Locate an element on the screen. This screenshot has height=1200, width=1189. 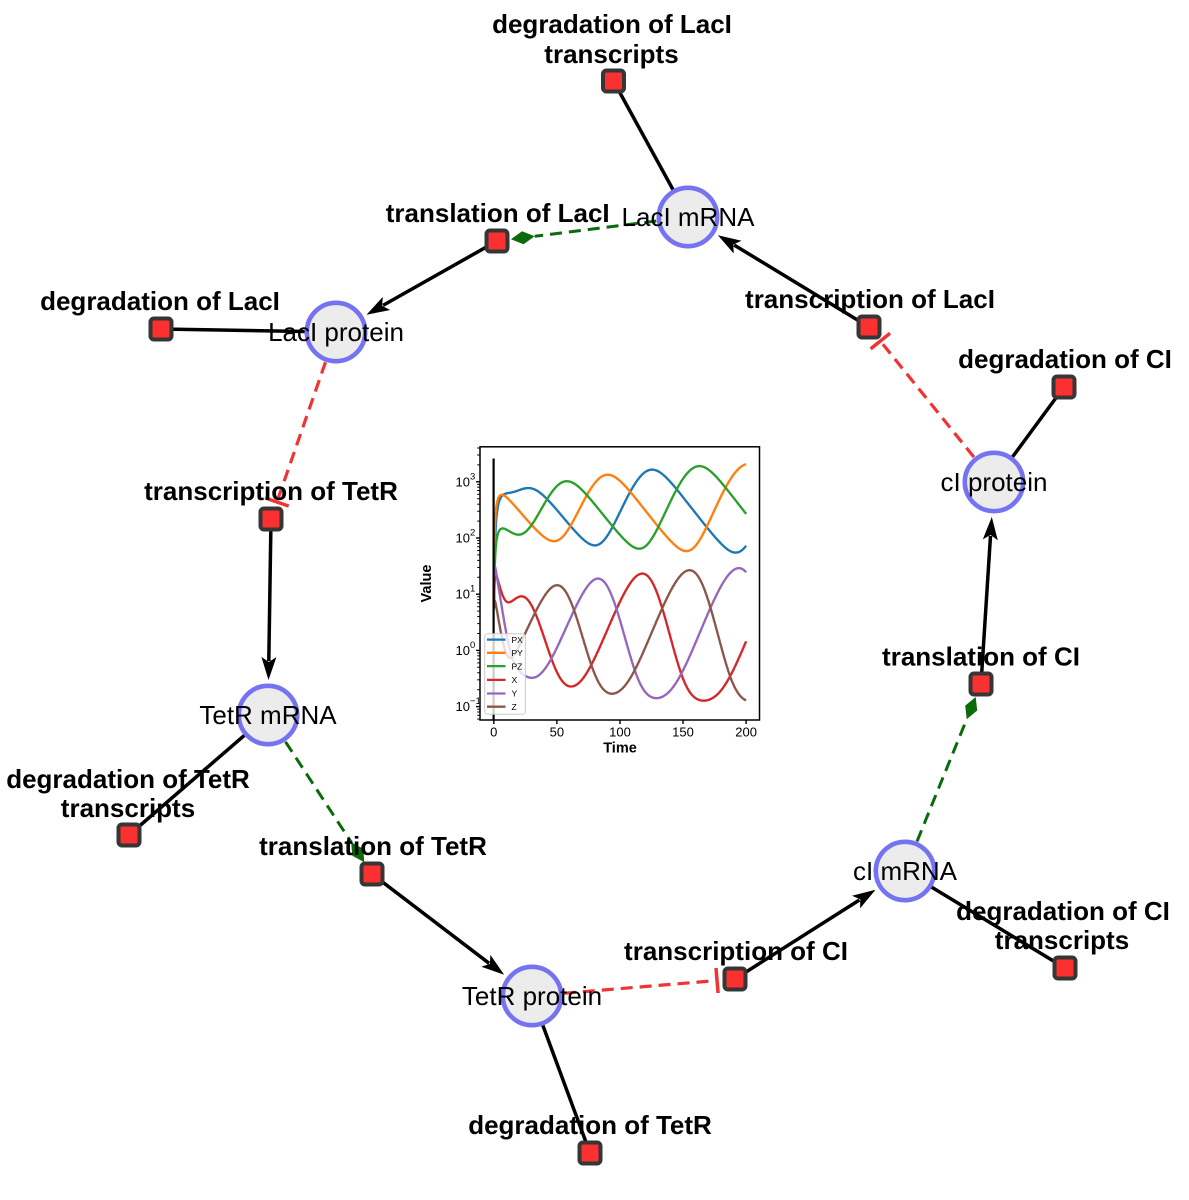
svg-text: translation of LacI is located at coordinates (498, 213).